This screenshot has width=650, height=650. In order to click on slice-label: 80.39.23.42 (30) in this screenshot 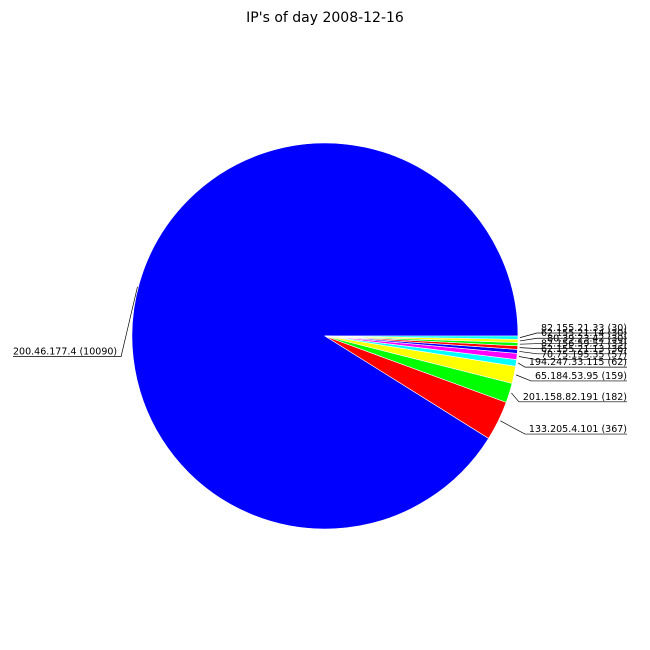, I will do `click(587, 338)`.